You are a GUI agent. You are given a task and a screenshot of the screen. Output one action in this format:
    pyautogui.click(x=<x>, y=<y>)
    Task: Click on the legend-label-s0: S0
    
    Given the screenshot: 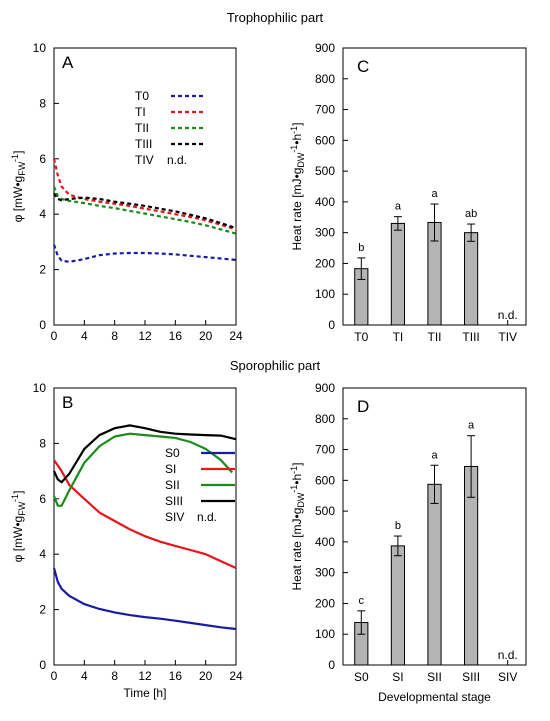 What is the action you would take?
    pyautogui.click(x=172, y=453)
    